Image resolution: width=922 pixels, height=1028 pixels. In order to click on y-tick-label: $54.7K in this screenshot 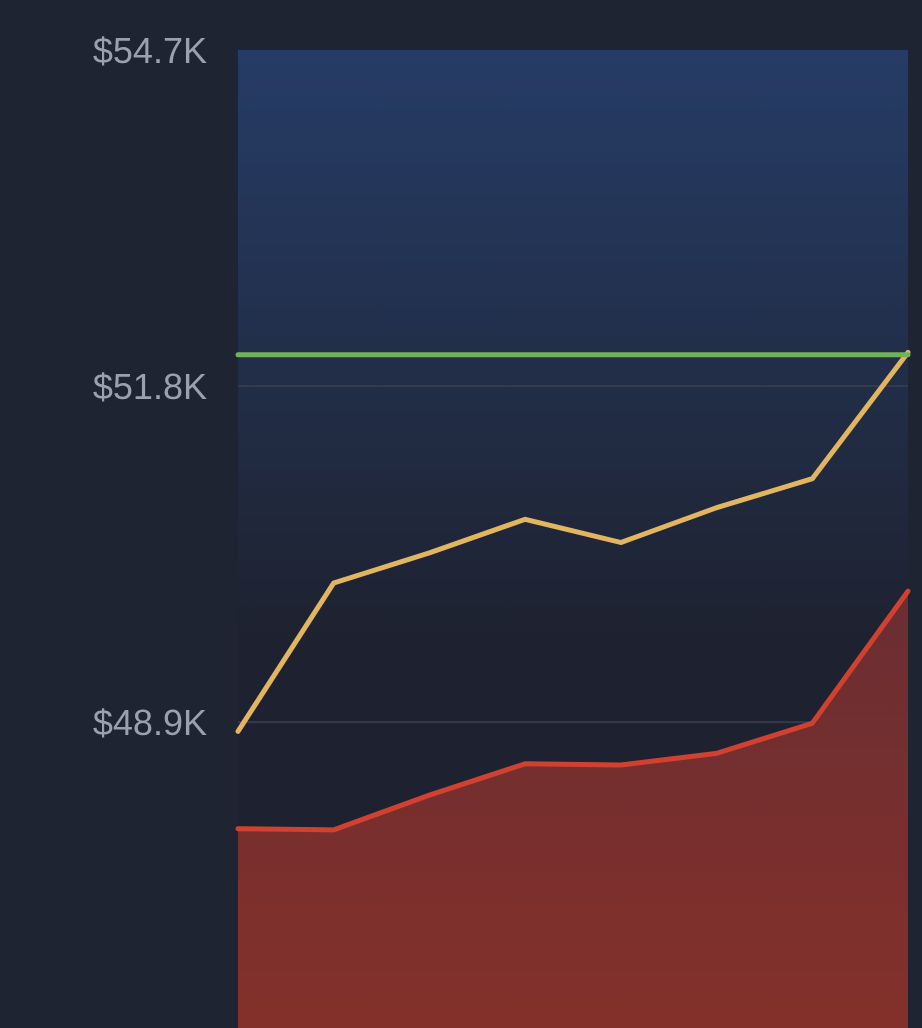, I will do `click(150, 50)`.